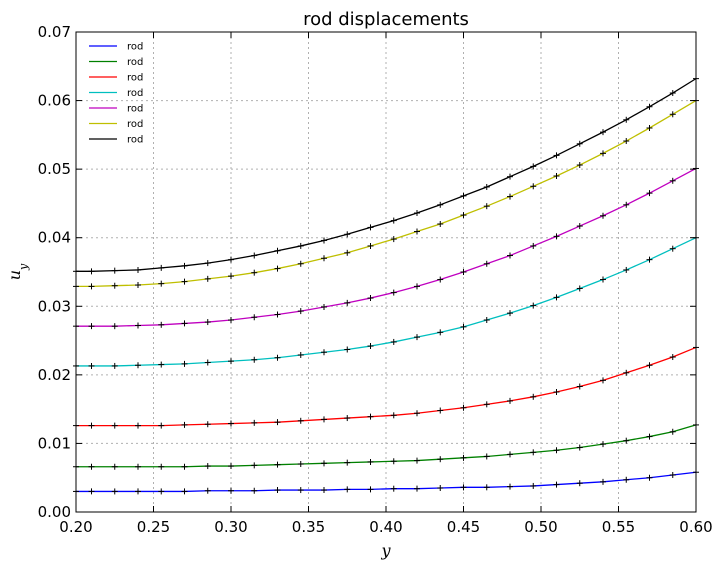 The height and width of the screenshot is (570, 723). What do you see at coordinates (54, 512) in the screenshot?
I see `y-tick-label: 0.00` at bounding box center [54, 512].